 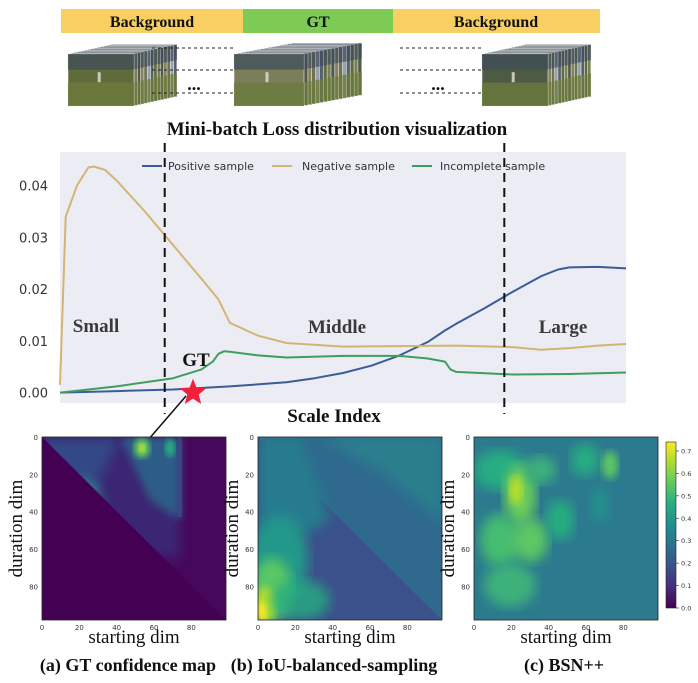 I want to click on video-frame-stacks, so click(x=329, y=74).